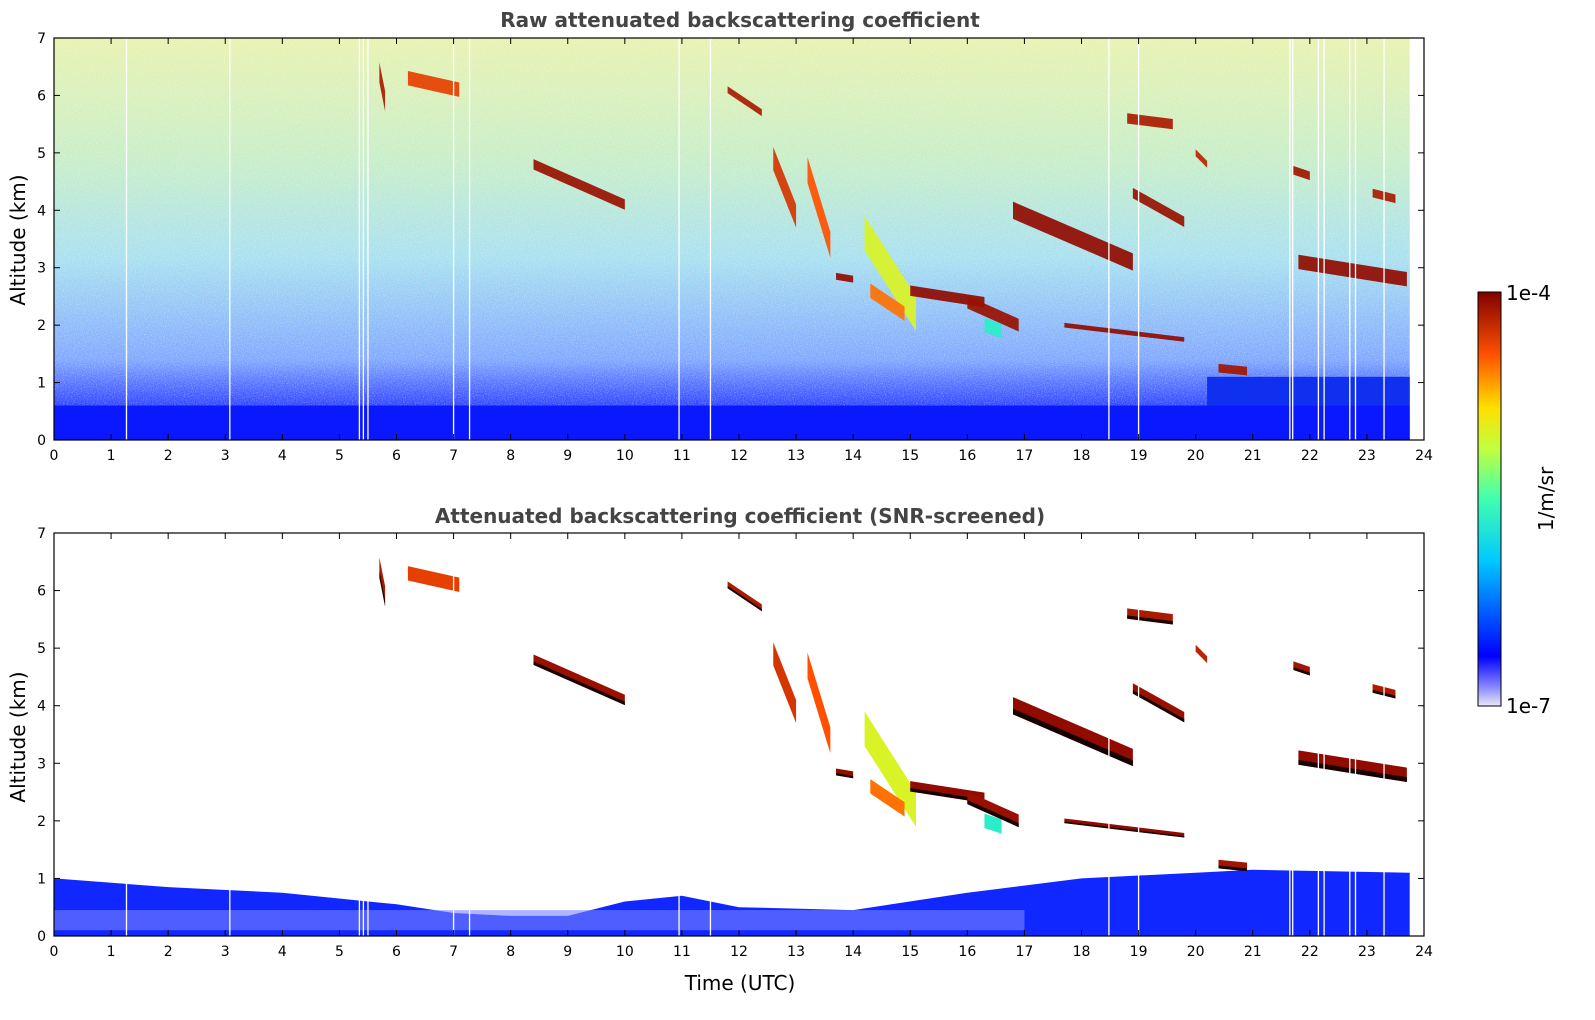 The width and height of the screenshot is (1595, 1020). What do you see at coordinates (168, 456) in the screenshot?
I see `x-tick-label: 2` at bounding box center [168, 456].